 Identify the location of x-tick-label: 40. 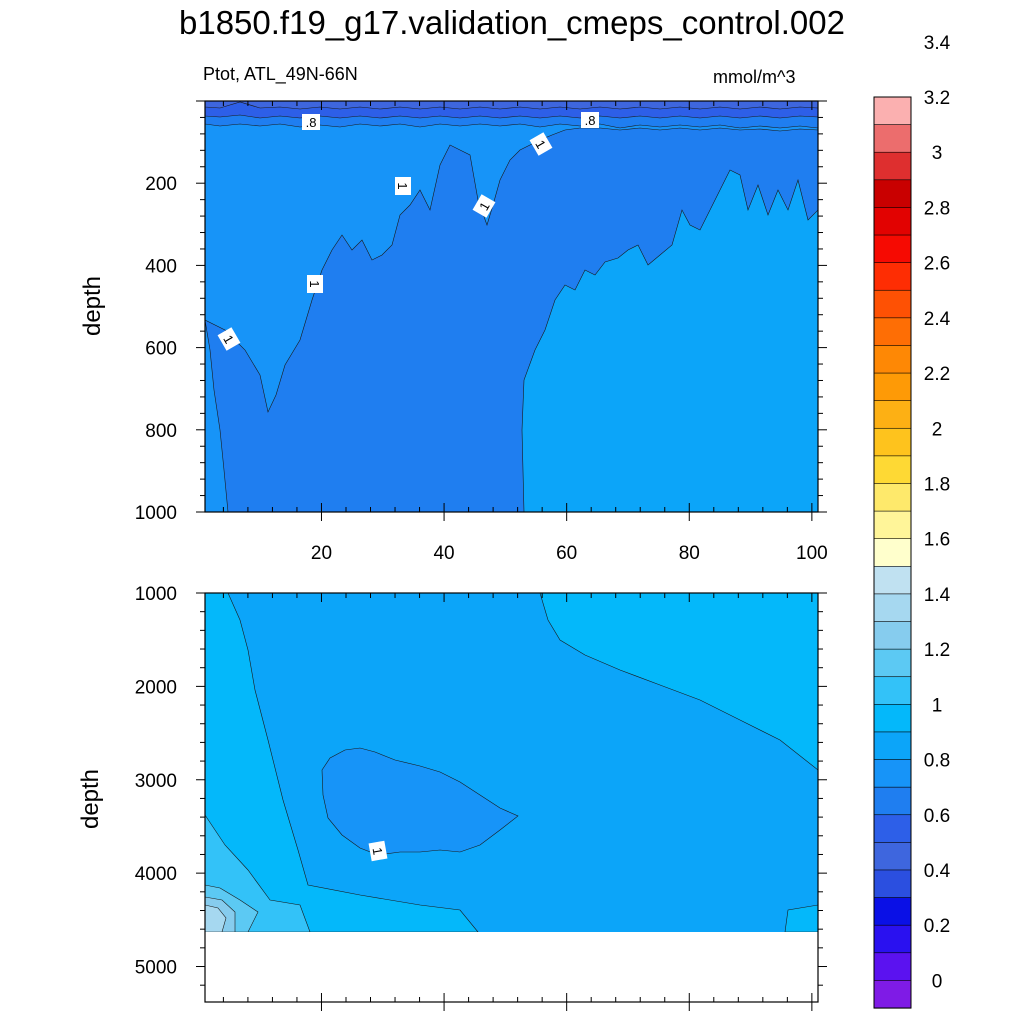
(443, 553).